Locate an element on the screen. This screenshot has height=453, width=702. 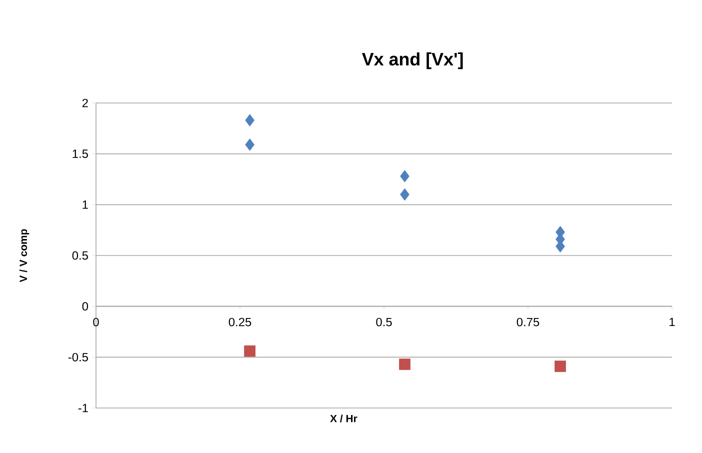
x-tick-label: 0.25 is located at coordinates (240, 322).